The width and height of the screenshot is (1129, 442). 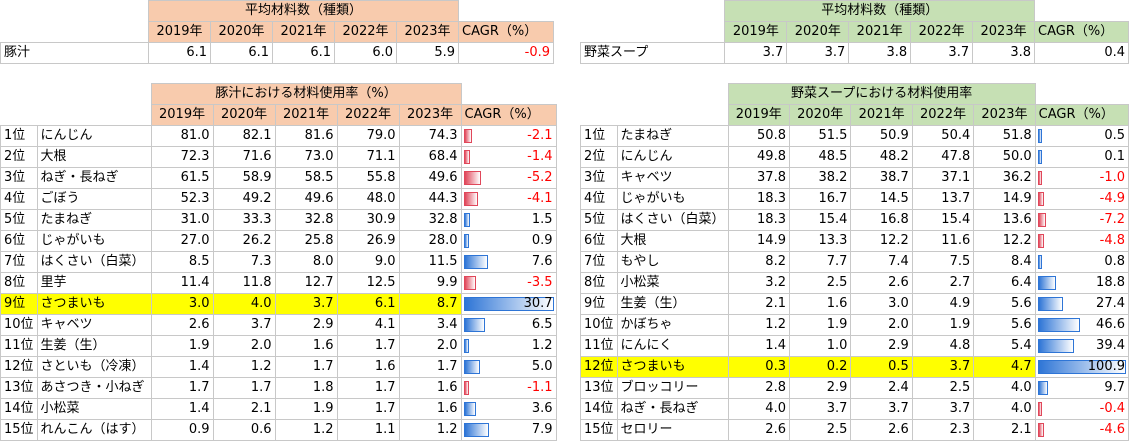 I want to click on value-cell: 4.0, so click(x=758, y=409).